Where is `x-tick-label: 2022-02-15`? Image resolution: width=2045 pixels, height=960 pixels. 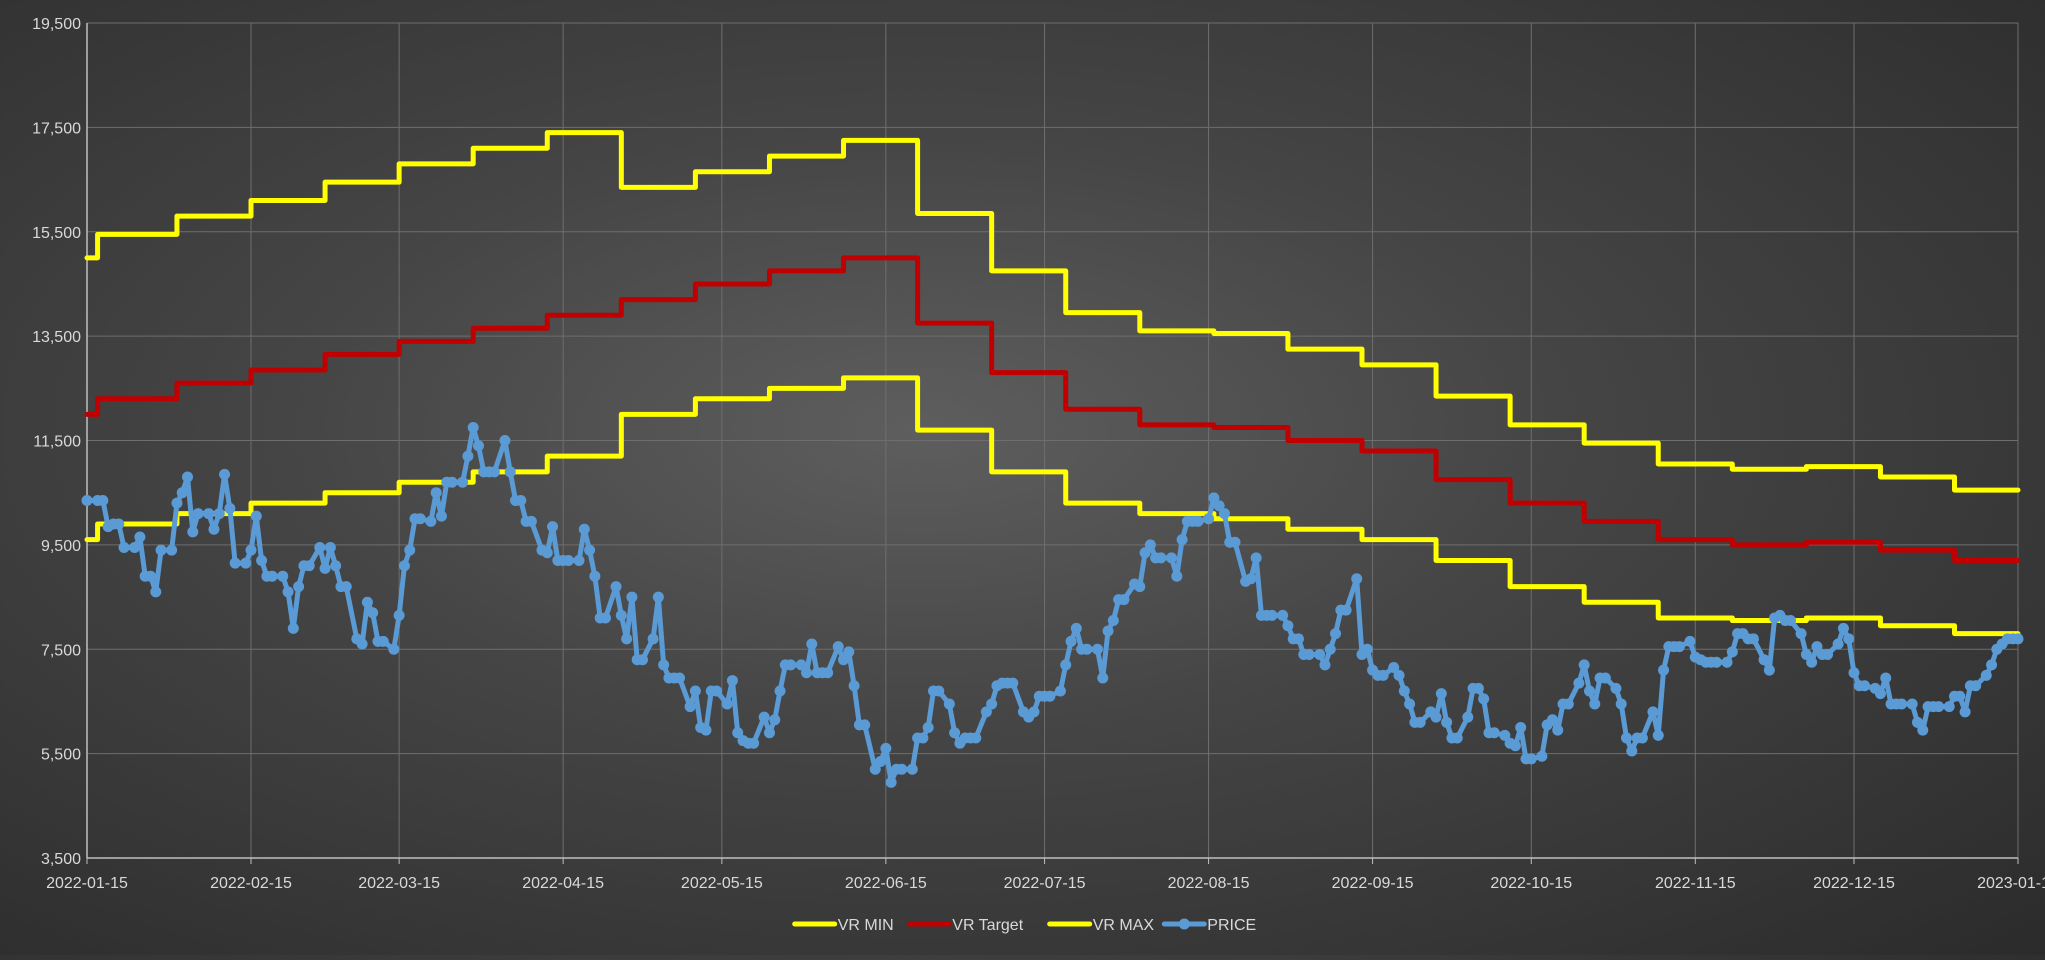 x-tick-label: 2022-02-15 is located at coordinates (251, 883).